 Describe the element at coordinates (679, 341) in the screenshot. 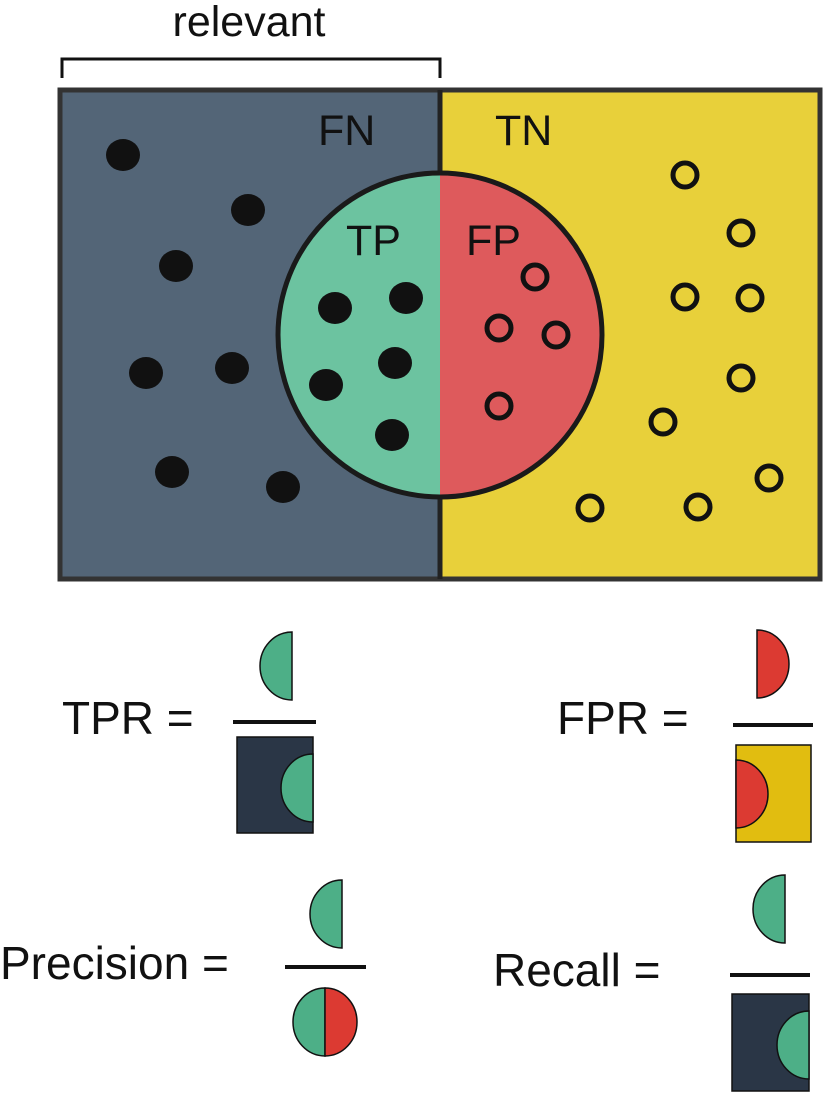

I see `true-negative-circles` at that location.